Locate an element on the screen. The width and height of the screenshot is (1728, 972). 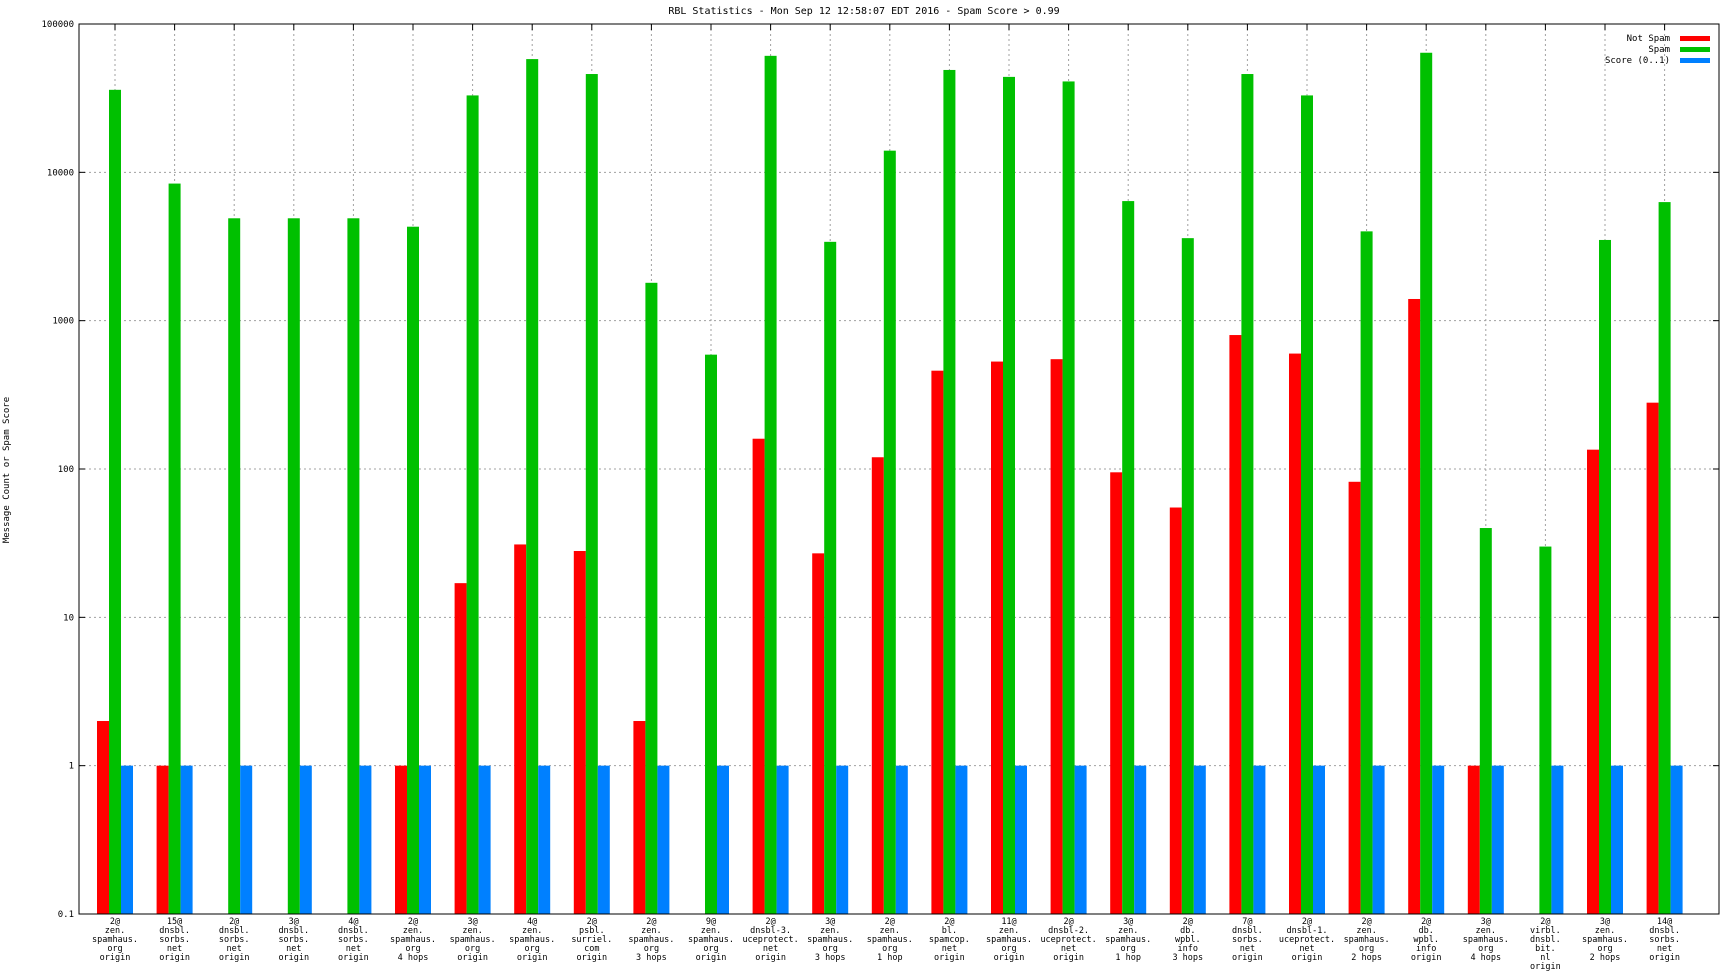
x-category-label: wpbl. is located at coordinates (1426, 940).